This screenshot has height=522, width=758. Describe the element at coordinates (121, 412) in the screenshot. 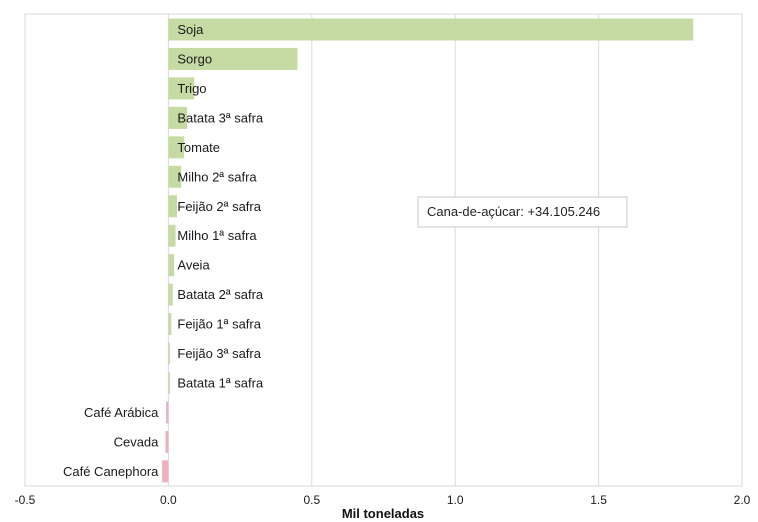

I see `category-label: Café Arábica` at that location.